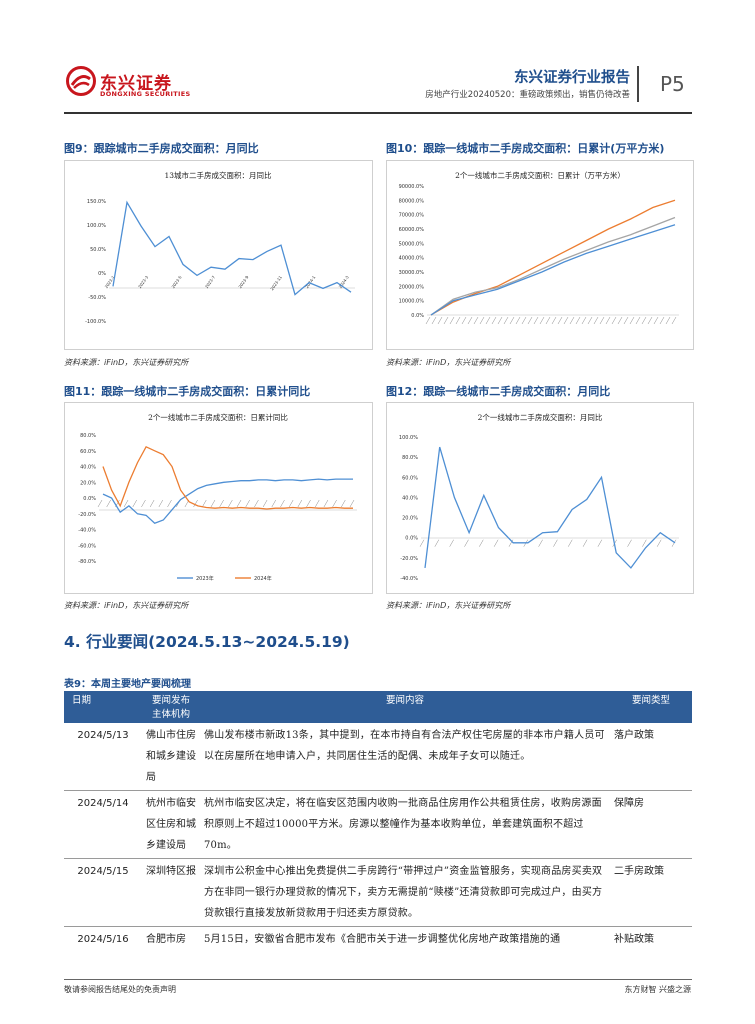 The width and height of the screenshot is (755, 1024). What do you see at coordinates (672, 84) in the screenshot?
I see `page-number: P5` at bounding box center [672, 84].